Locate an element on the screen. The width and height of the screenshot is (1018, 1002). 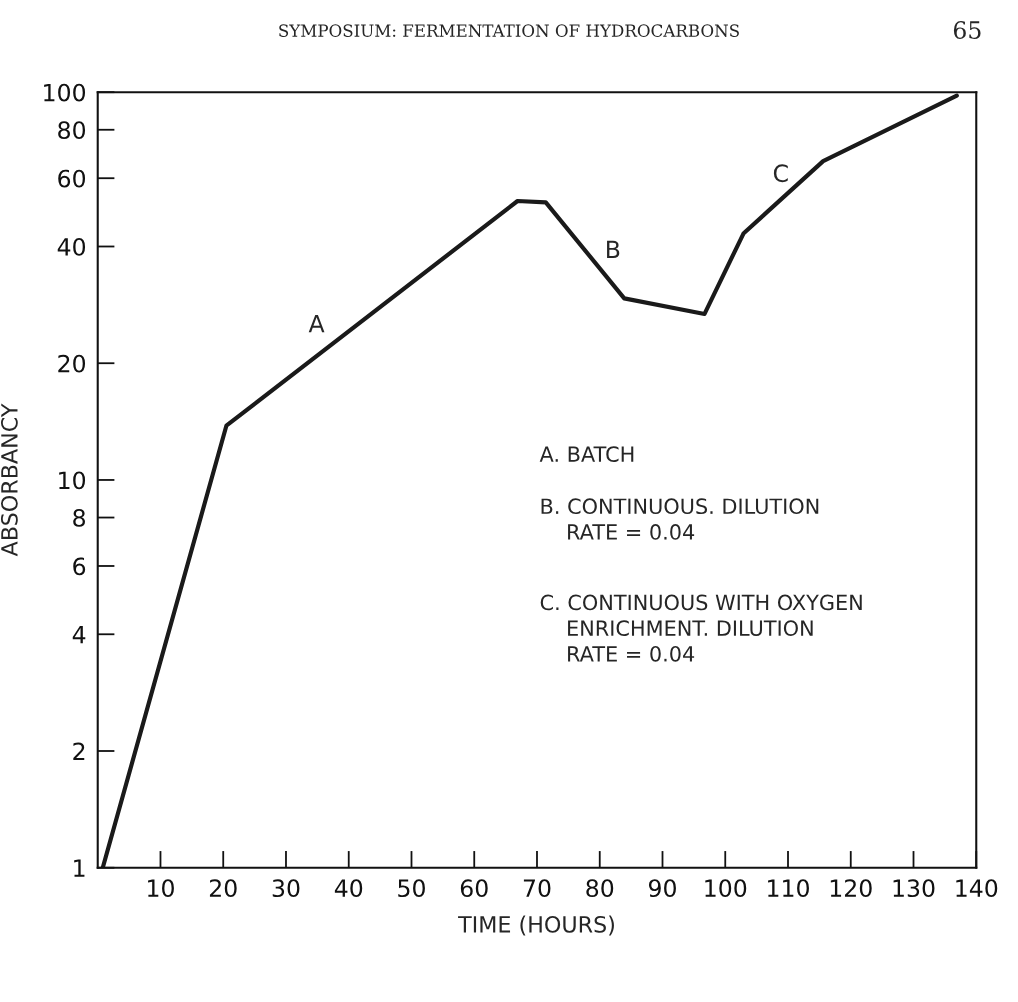
annotation: B is located at coordinates (613, 249).